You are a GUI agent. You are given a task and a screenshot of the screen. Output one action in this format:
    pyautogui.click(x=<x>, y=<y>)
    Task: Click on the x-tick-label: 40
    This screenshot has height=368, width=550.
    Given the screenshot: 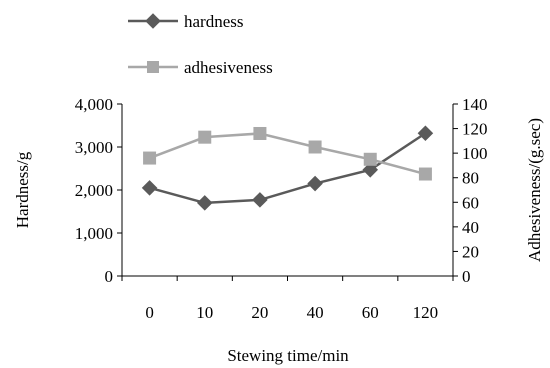 What is the action you would take?
    pyautogui.click(x=315, y=312)
    